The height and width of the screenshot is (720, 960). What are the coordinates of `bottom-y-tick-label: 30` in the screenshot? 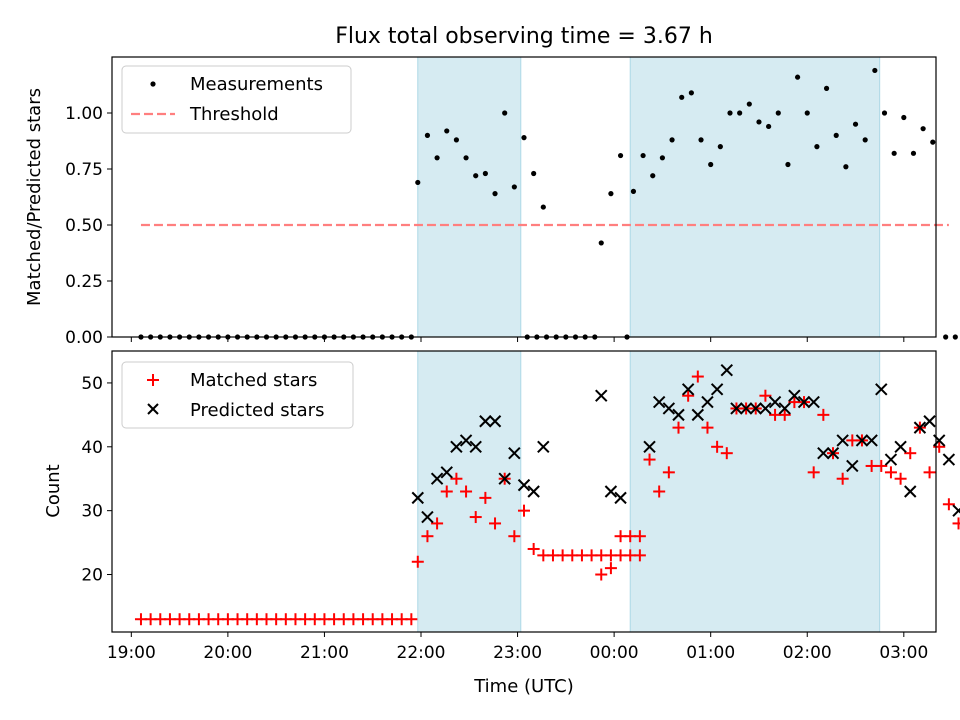 It's located at (92, 512).